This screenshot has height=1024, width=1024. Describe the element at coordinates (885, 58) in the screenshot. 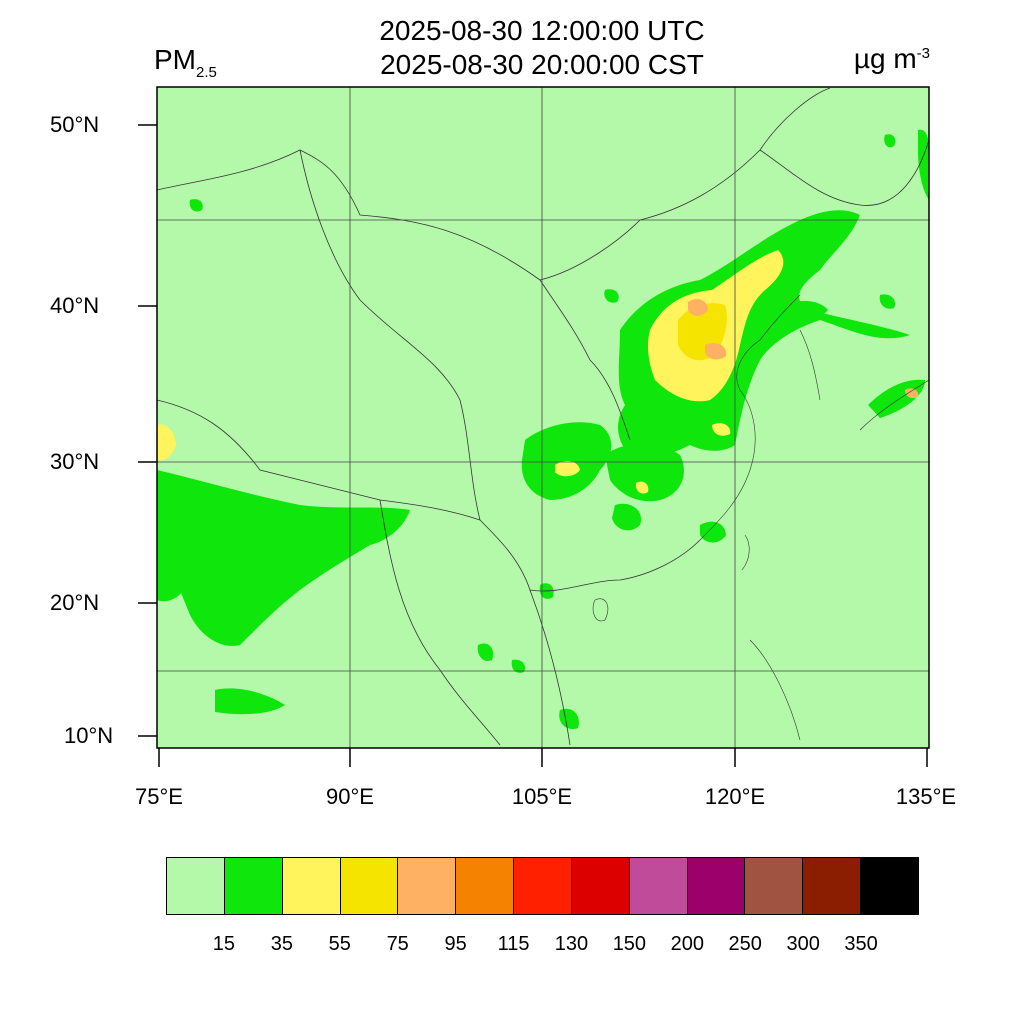

I see `unit-name: µg m` at that location.